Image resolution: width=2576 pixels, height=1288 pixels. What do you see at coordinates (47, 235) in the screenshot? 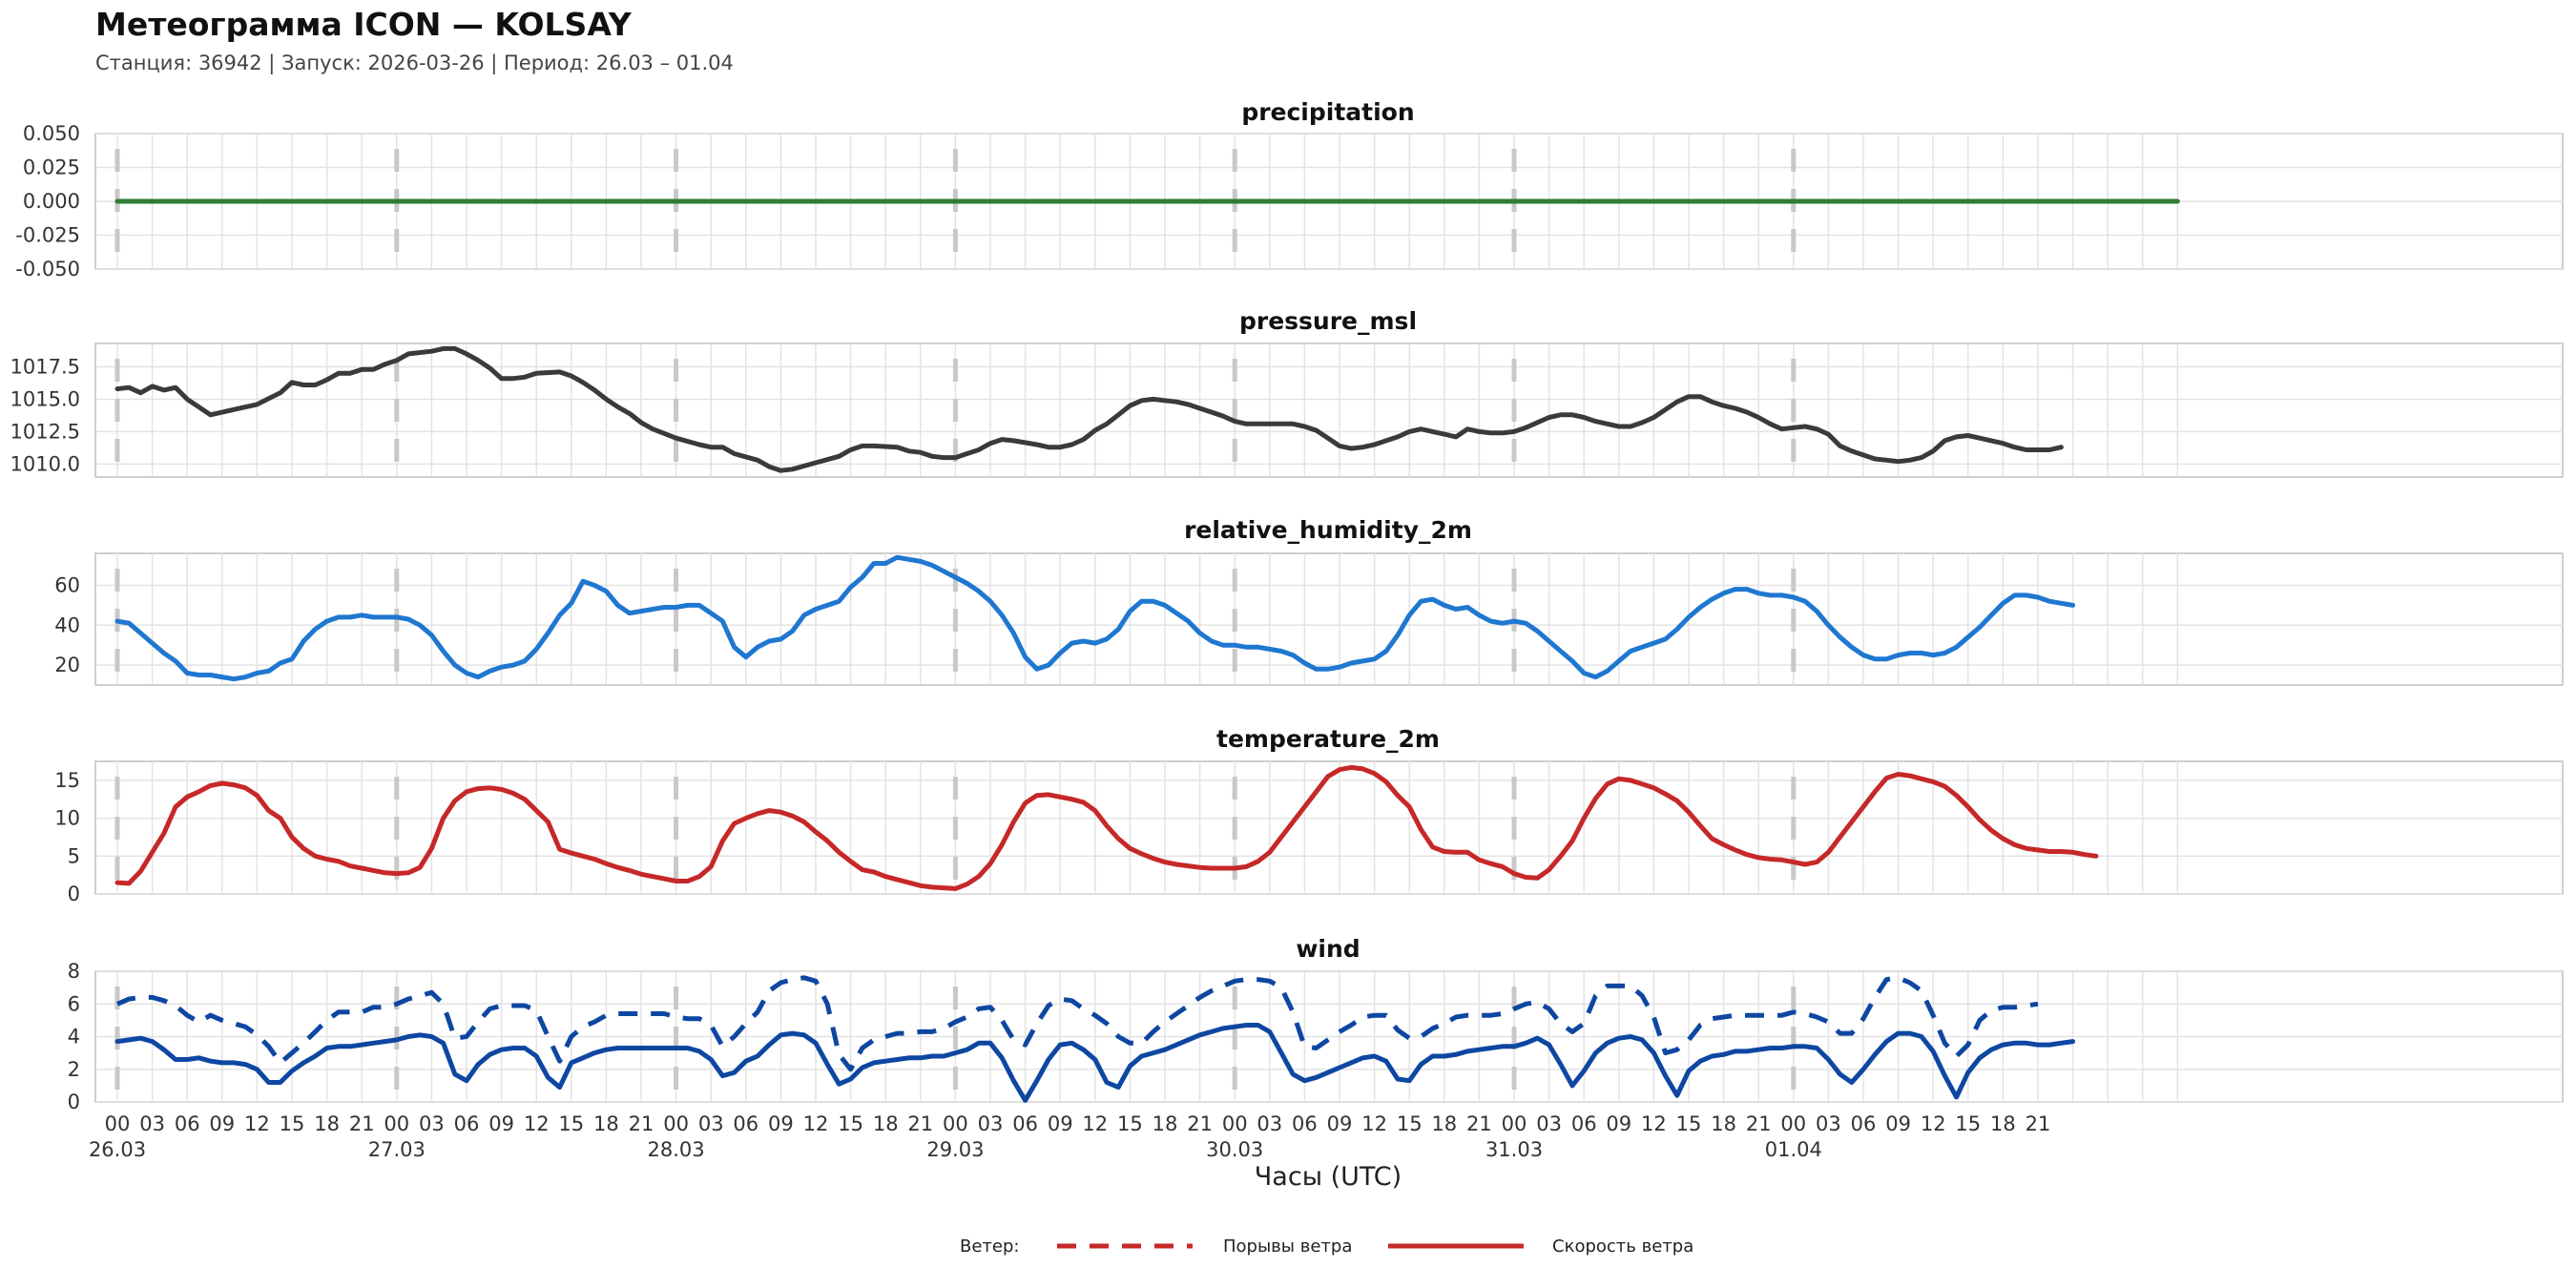
I see `y-tick-label: -0.025` at bounding box center [47, 235].